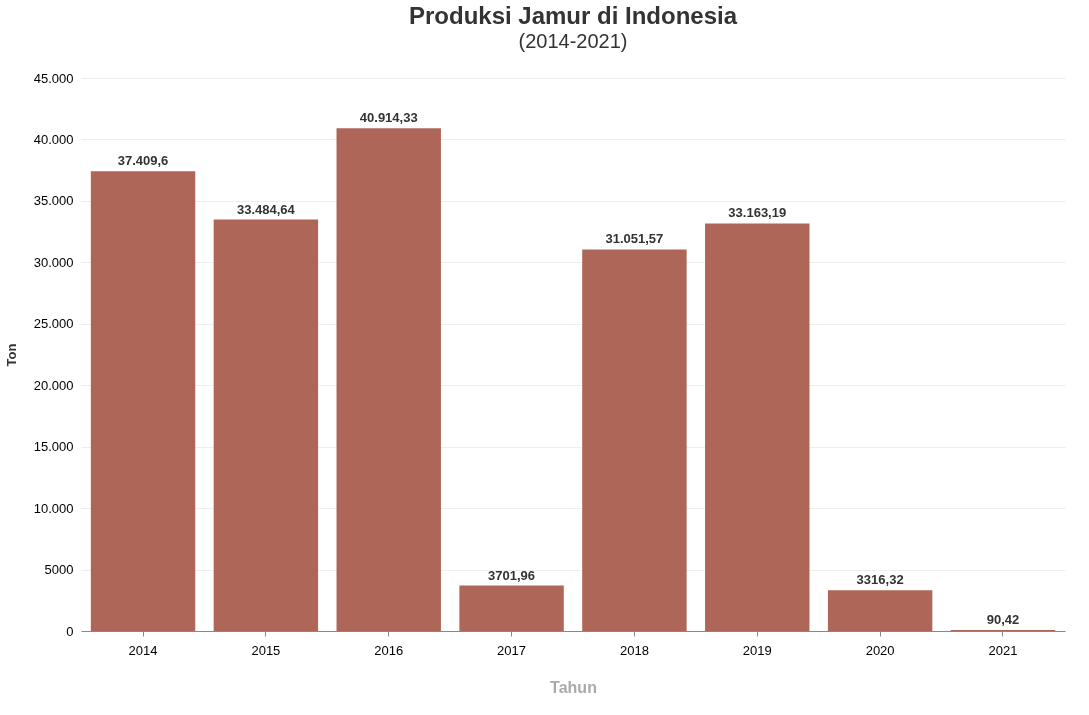  Describe the element at coordinates (389, 650) in the screenshot. I see `x-tick-label: 2016` at that location.